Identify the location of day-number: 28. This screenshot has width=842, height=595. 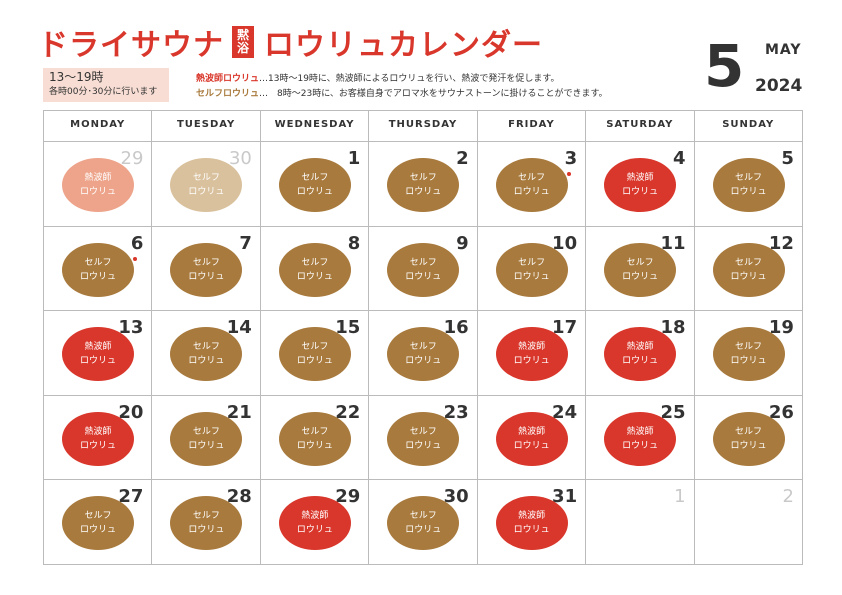
(239, 497).